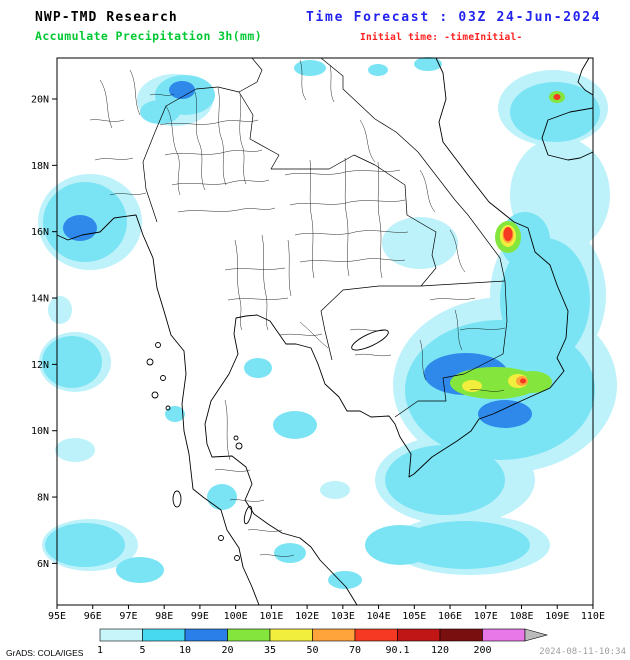 The image size is (630, 660). I want to click on lat-tick-label: 18N, so click(40, 166).